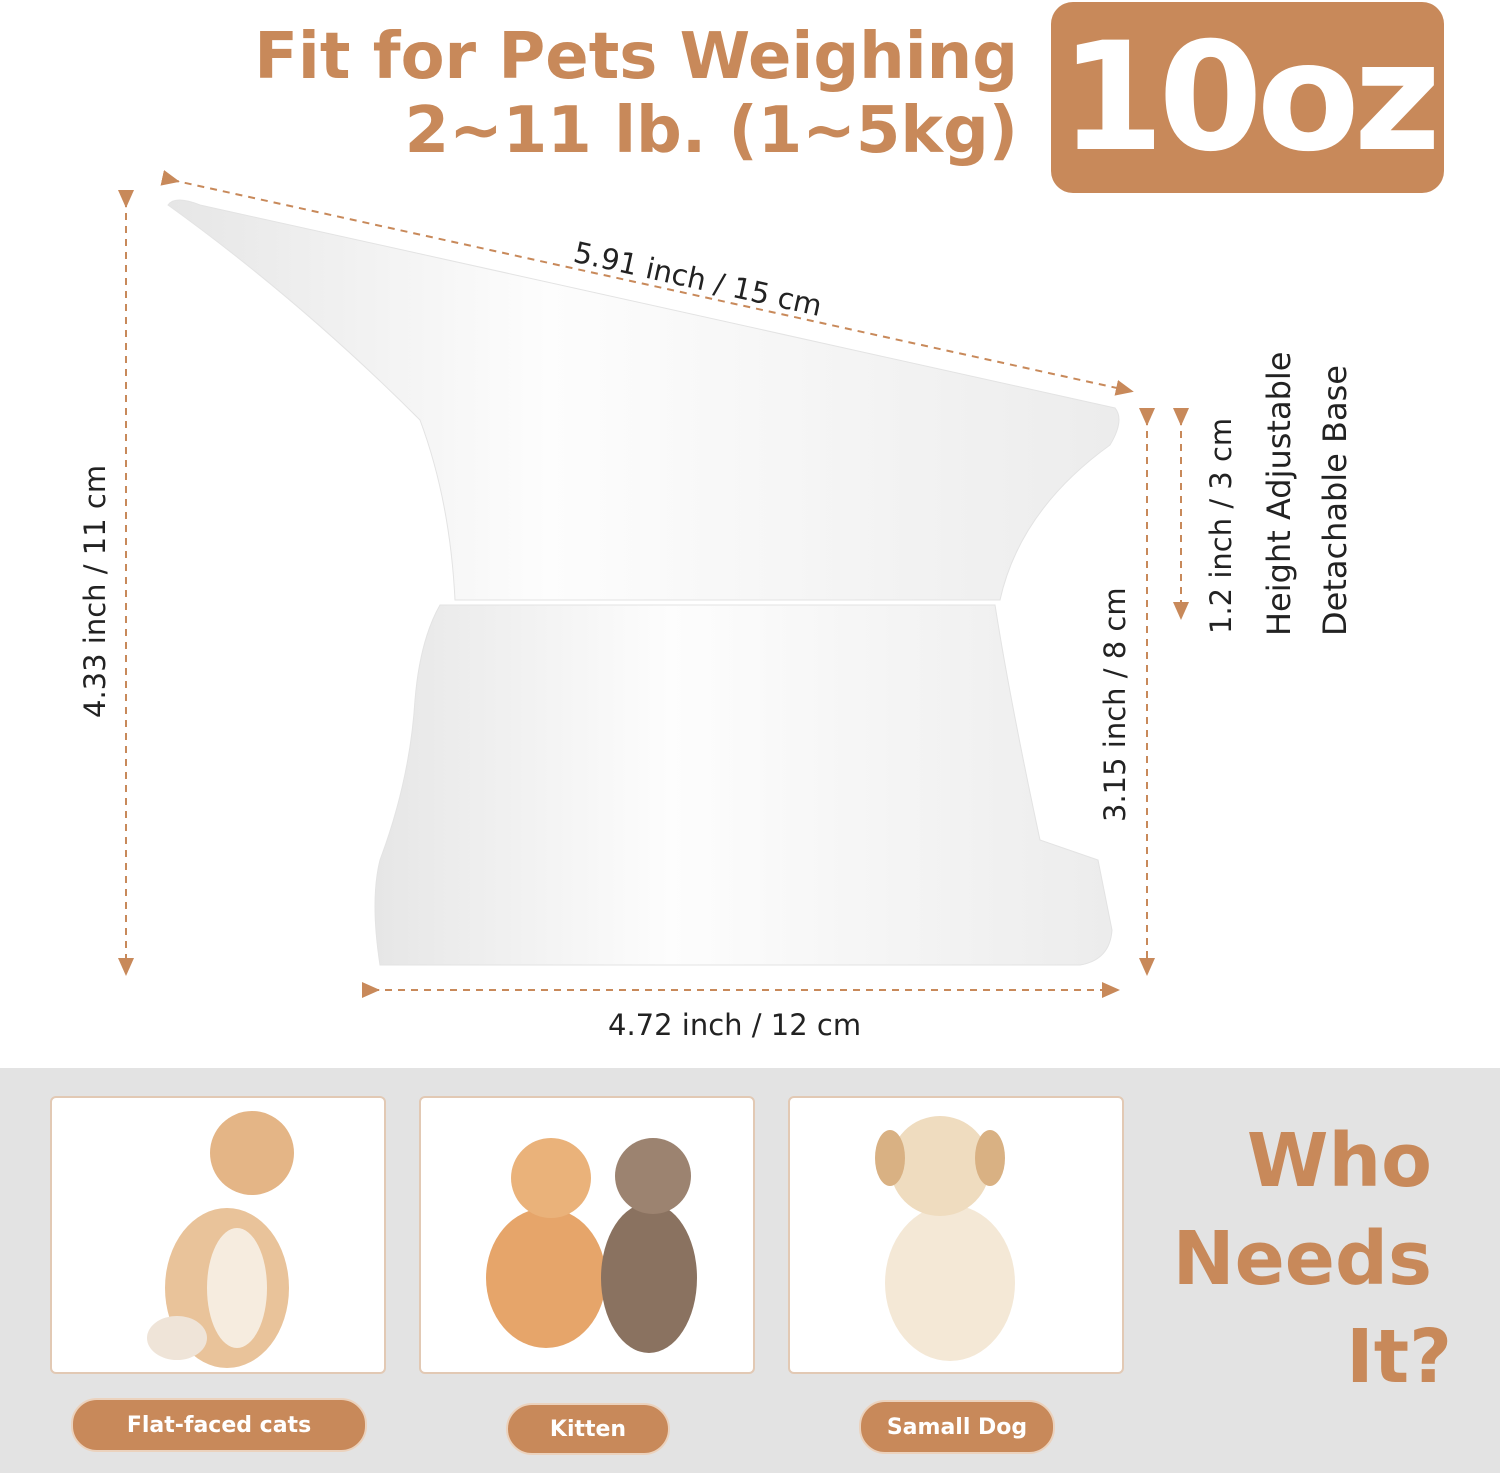 The width and height of the screenshot is (1500, 1473). I want to click on adjust-height-label: 1.2 inch / 3 cm, so click(1221, 525).